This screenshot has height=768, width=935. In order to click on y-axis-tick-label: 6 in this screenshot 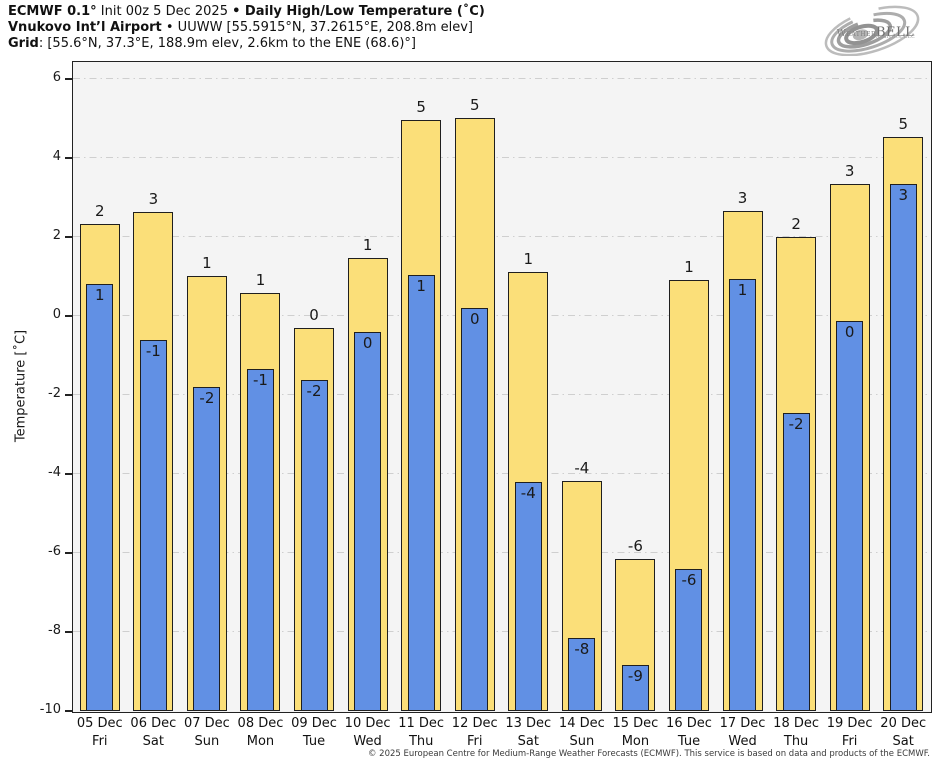, I will do `click(56, 77)`.